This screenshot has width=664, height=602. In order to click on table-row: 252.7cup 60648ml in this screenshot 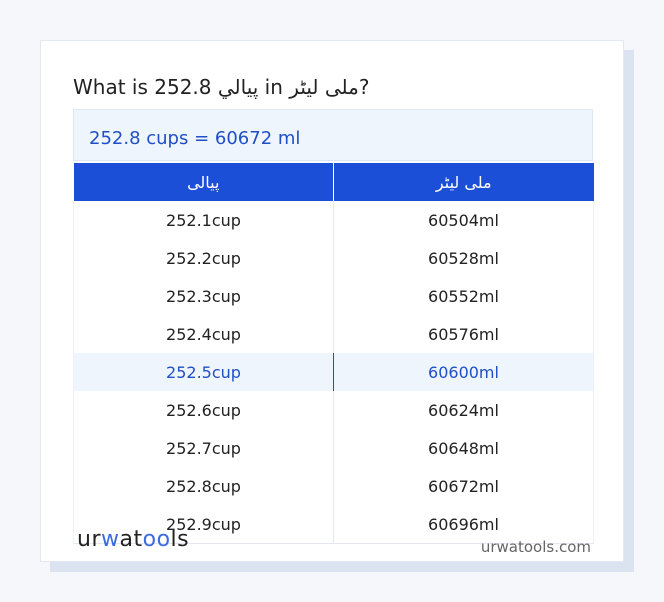, I will do `click(334, 448)`.